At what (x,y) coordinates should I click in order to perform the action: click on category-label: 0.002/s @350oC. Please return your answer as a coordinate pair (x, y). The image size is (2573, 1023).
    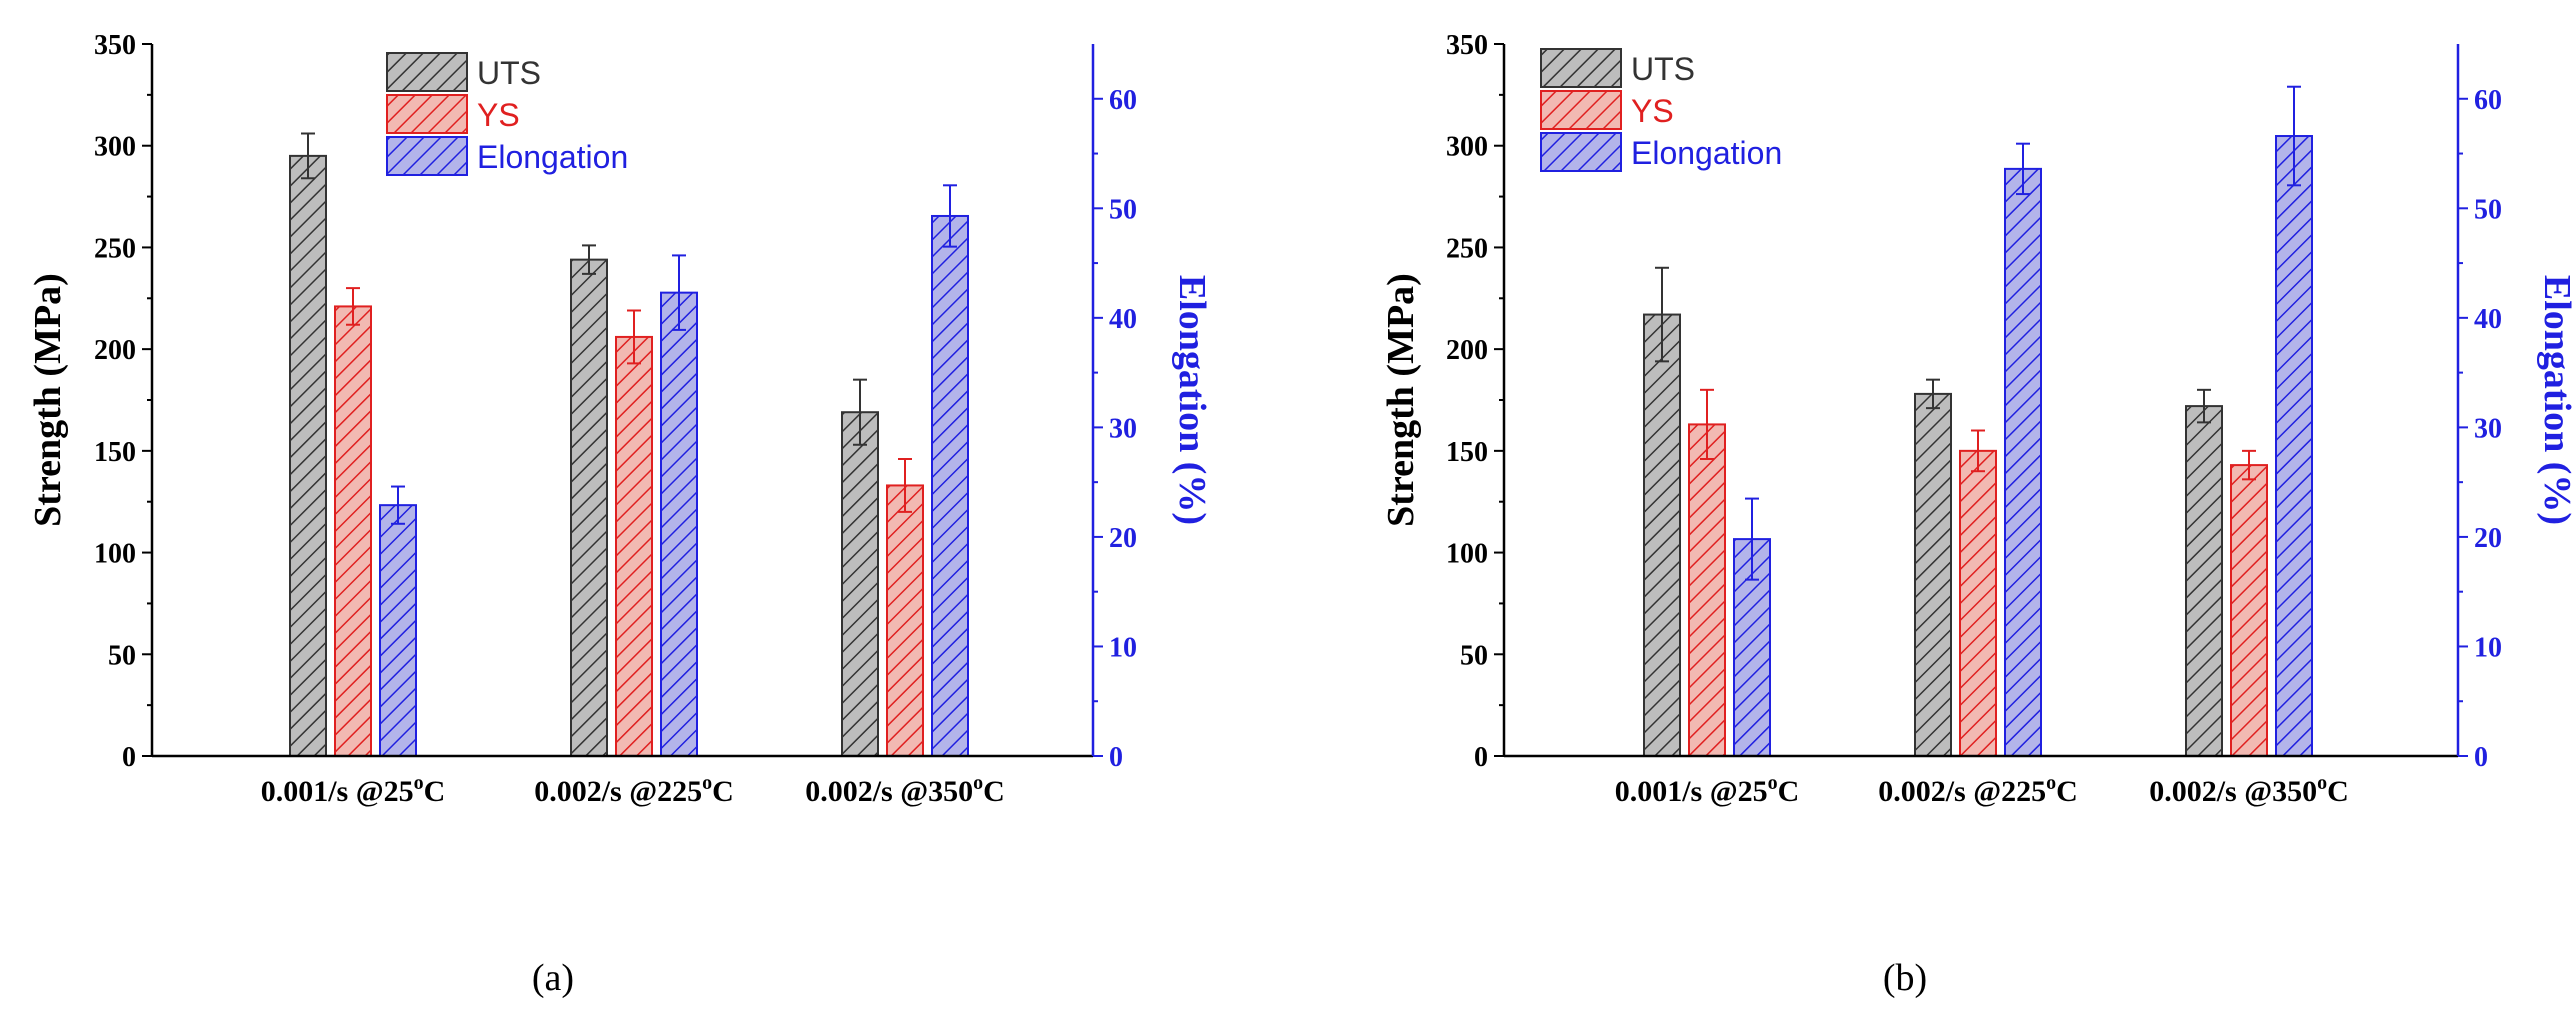
    Looking at the image, I should click on (905, 790).